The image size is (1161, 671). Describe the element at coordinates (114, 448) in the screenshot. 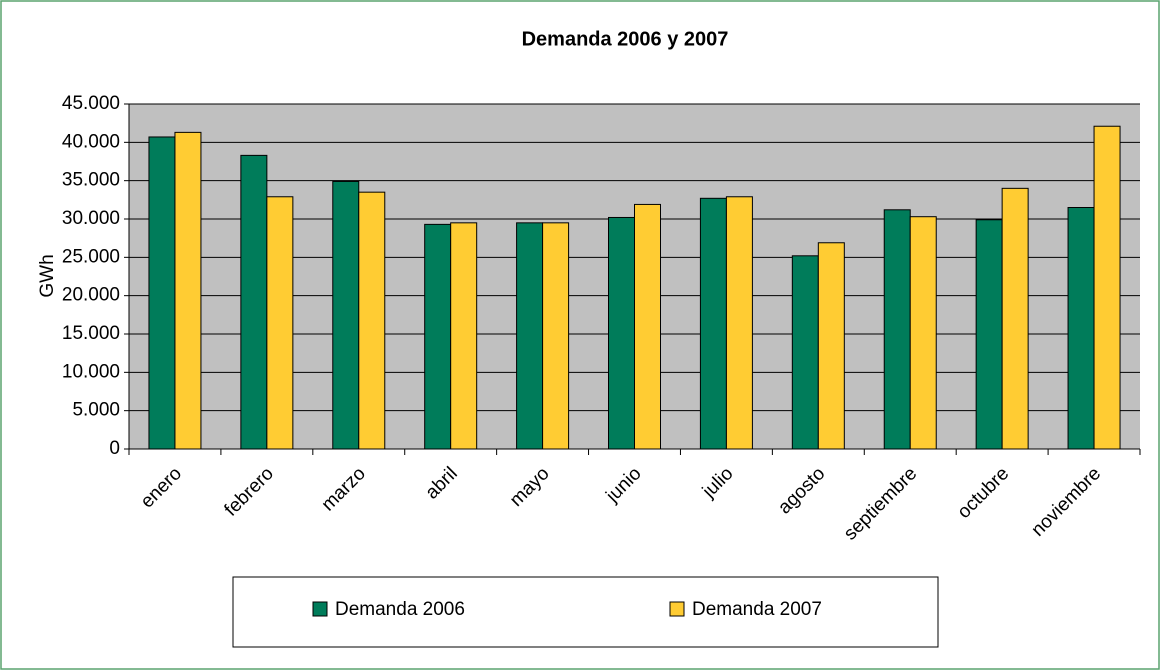

I see `y-tick-label: 0` at that location.